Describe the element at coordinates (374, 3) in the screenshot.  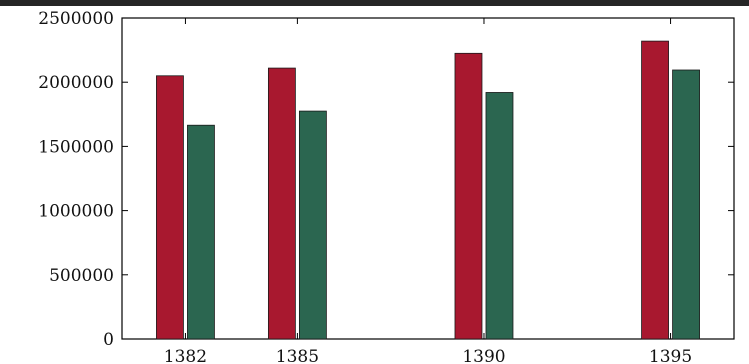
I see `cropped-caption-strip` at that location.